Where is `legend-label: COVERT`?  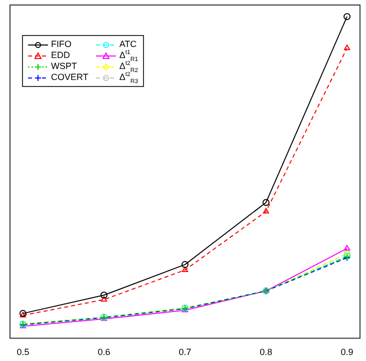 legend-label: COVERT is located at coordinates (69, 77).